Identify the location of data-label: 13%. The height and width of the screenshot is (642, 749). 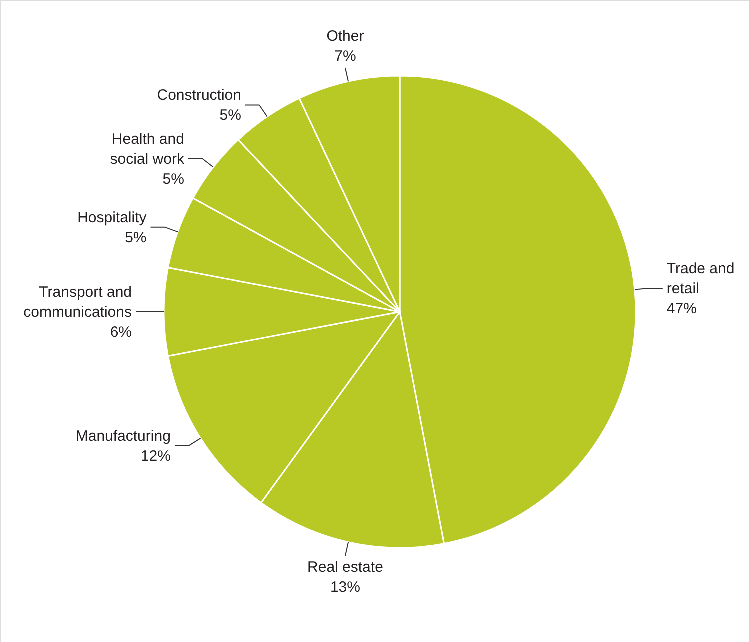
(345, 587).